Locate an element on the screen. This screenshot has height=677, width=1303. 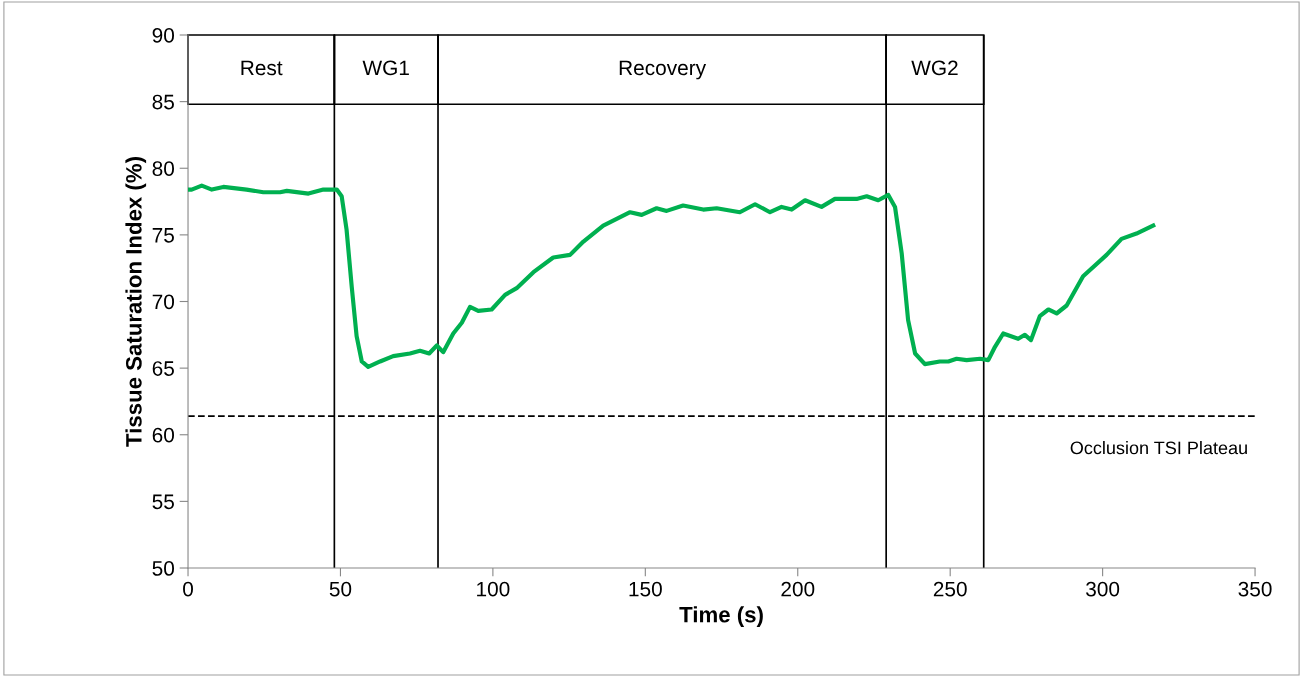
x-tick-label: 300 is located at coordinates (1103, 589).